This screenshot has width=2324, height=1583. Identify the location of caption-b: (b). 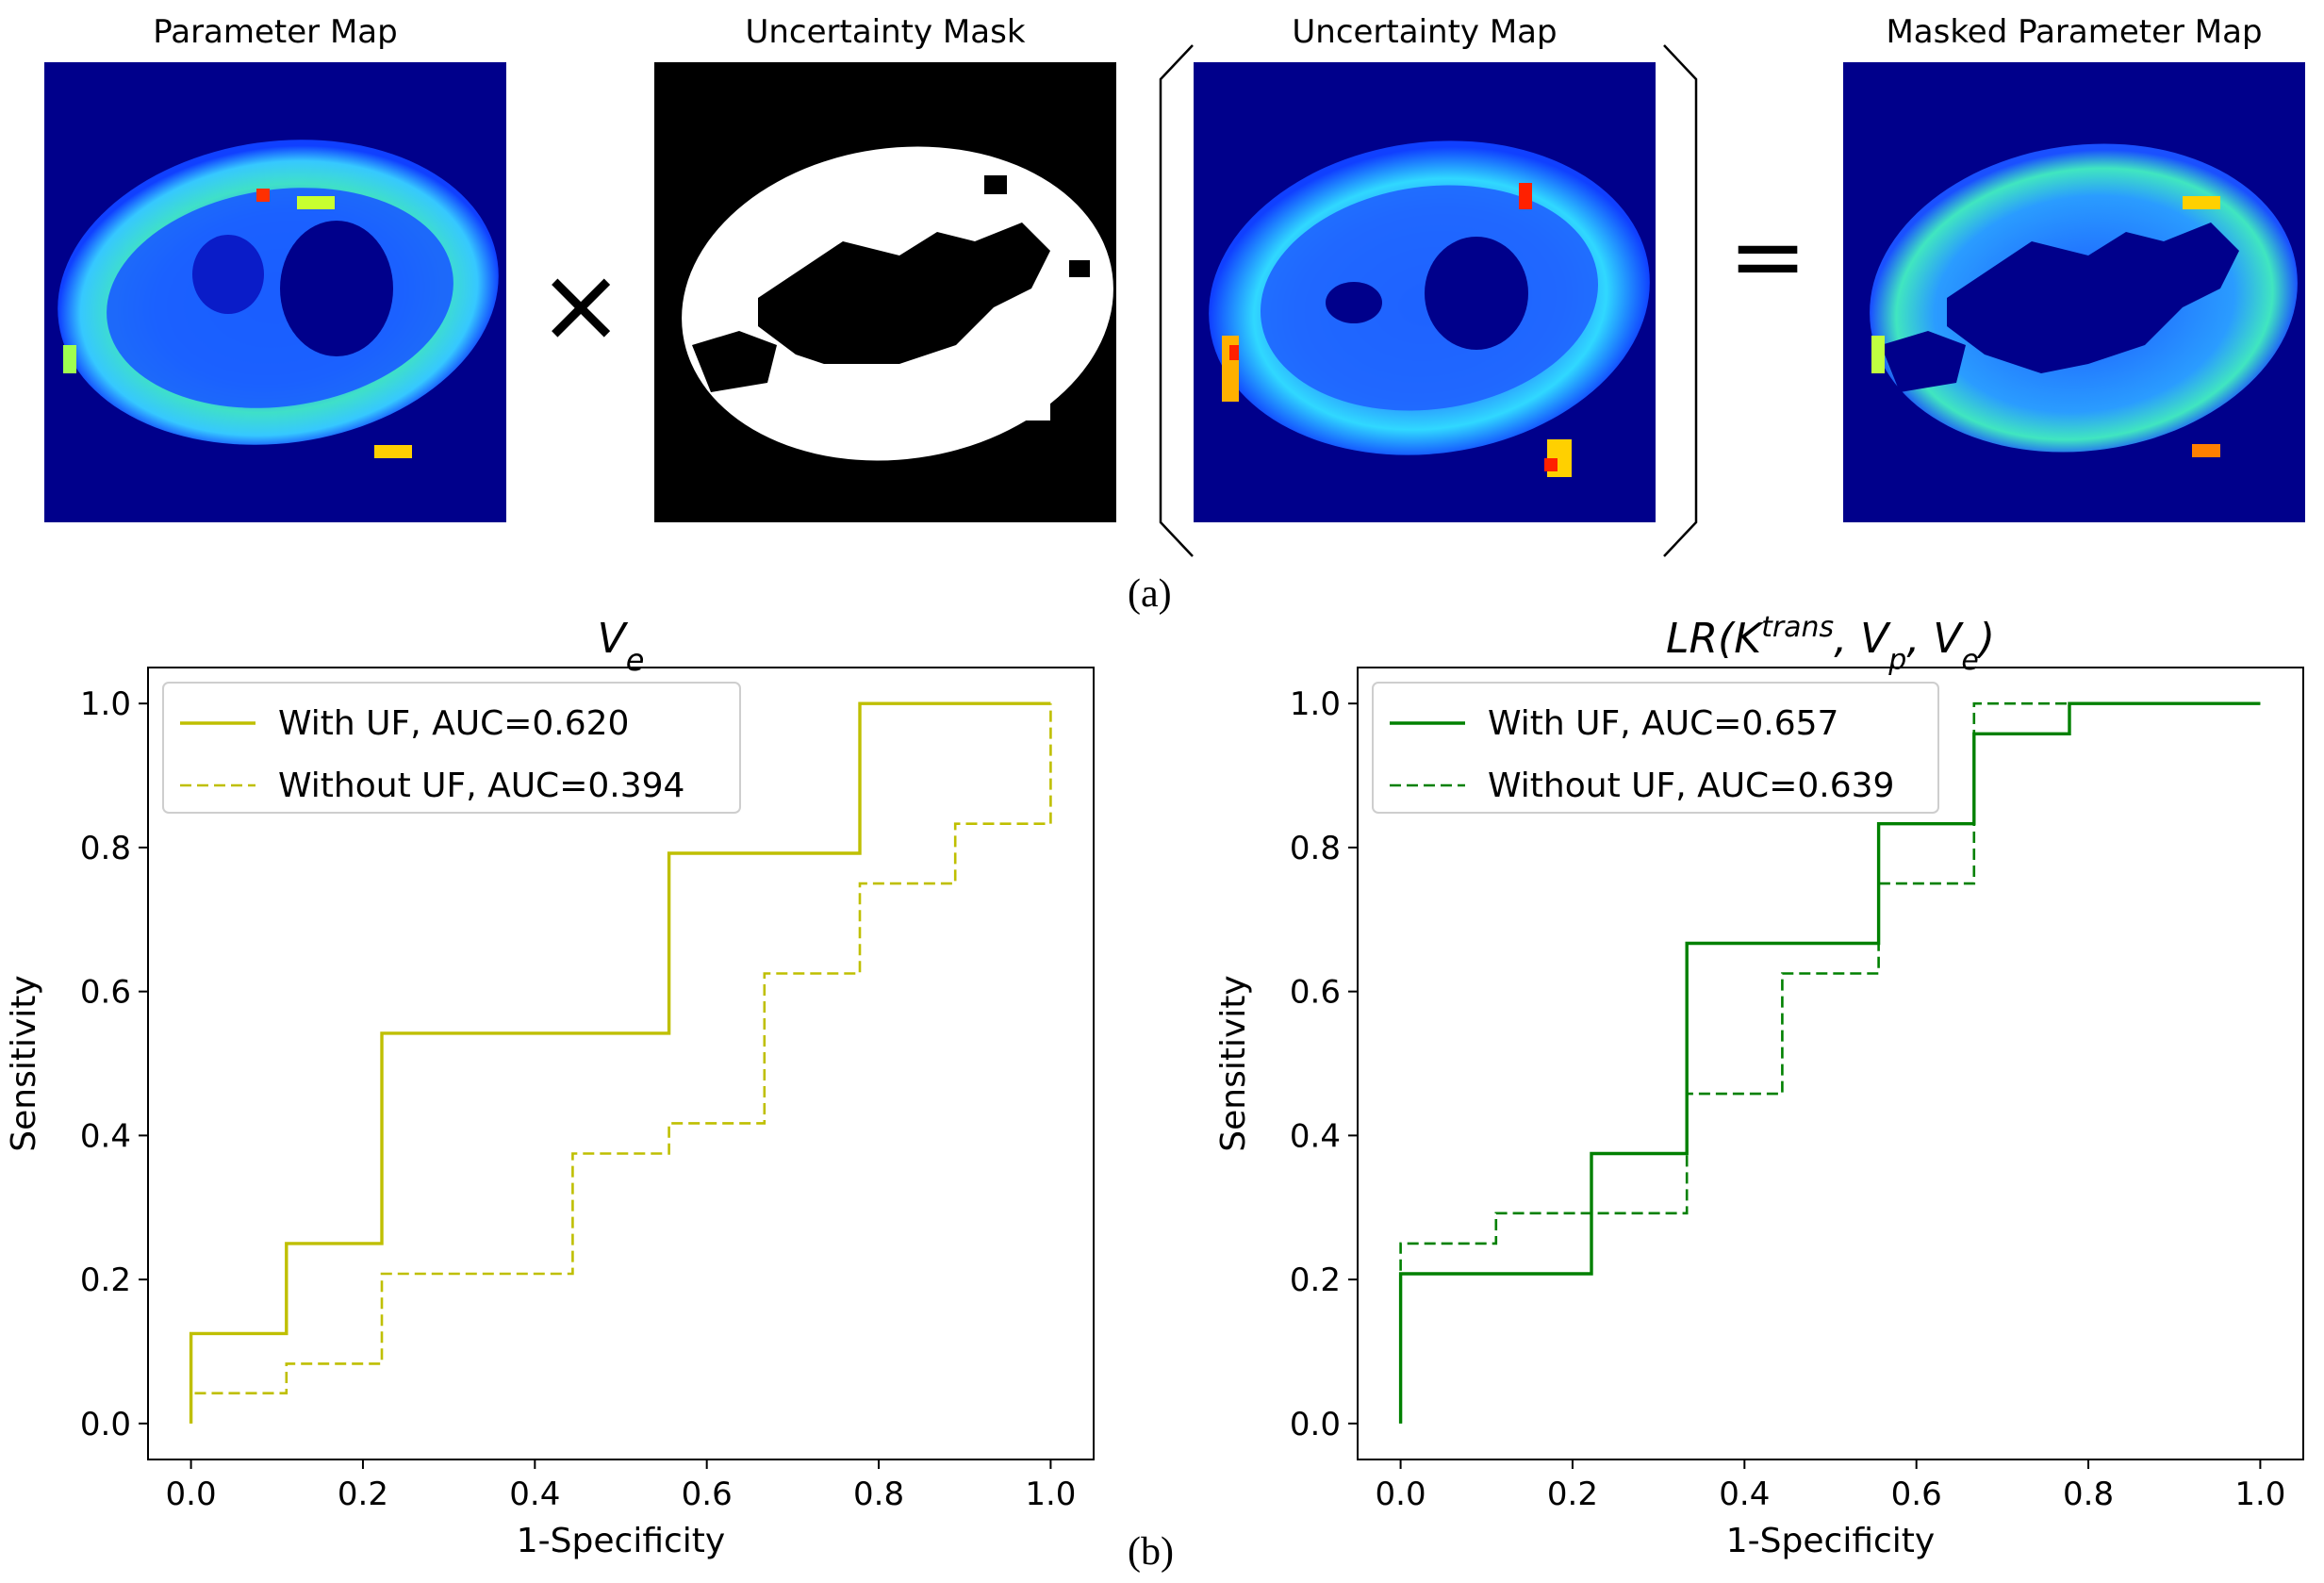
(1151, 1552).